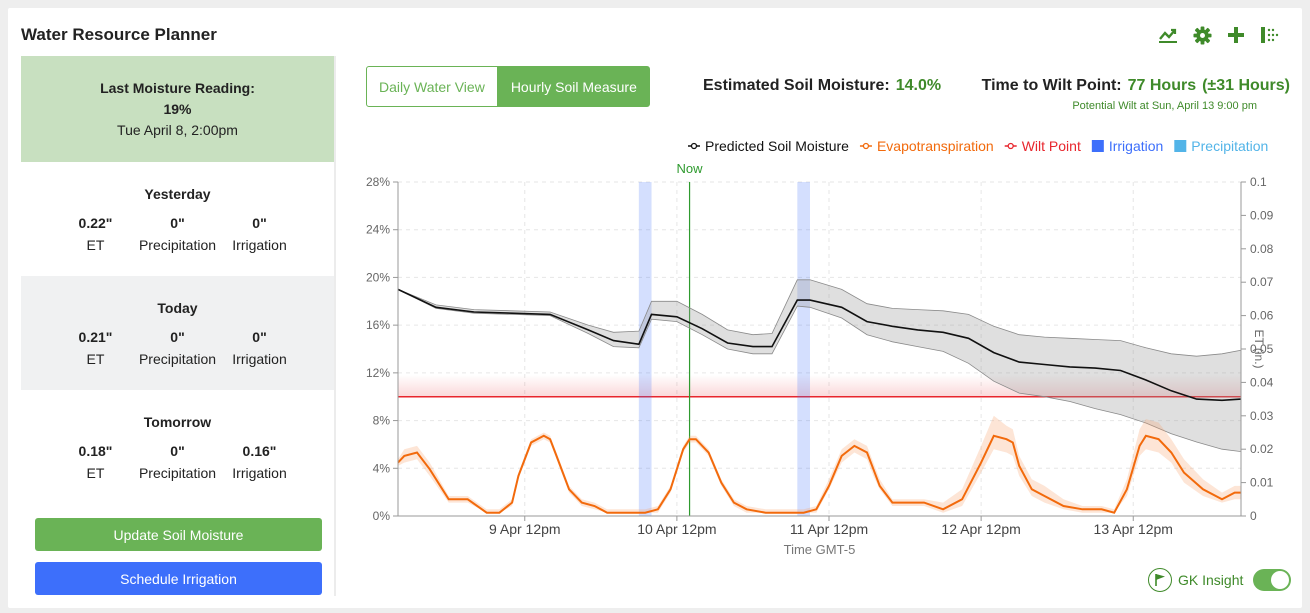  I want to click on irrig-value: 0.16", so click(259, 451).